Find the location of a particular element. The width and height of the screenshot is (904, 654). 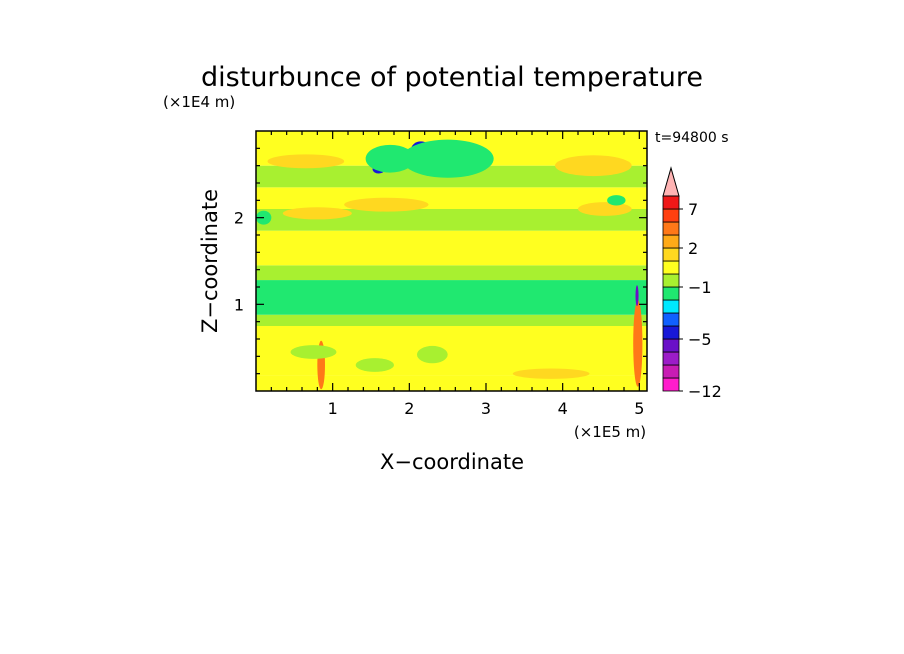

x-tick-labels: 1 2 3 4 5 is located at coordinates (486, 408).